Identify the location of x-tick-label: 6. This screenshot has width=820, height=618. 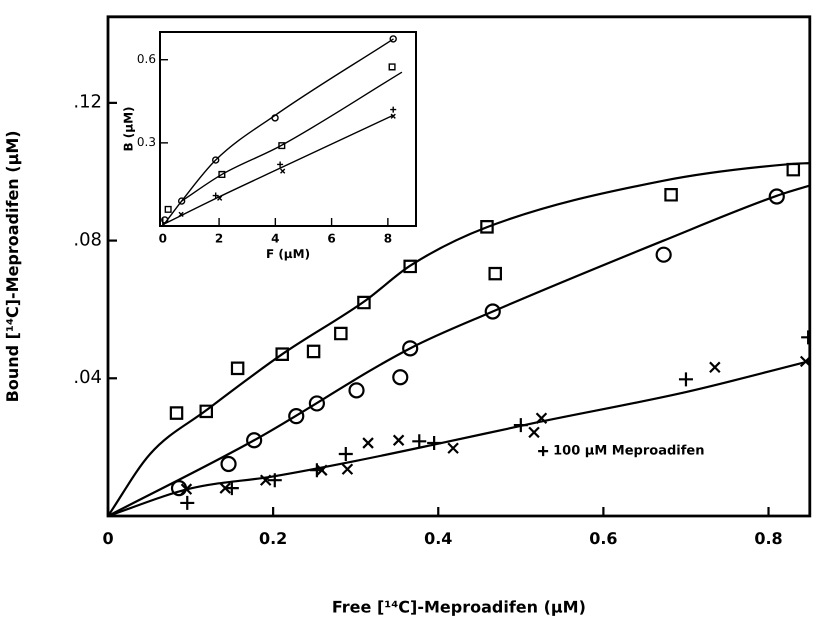
(331, 238).